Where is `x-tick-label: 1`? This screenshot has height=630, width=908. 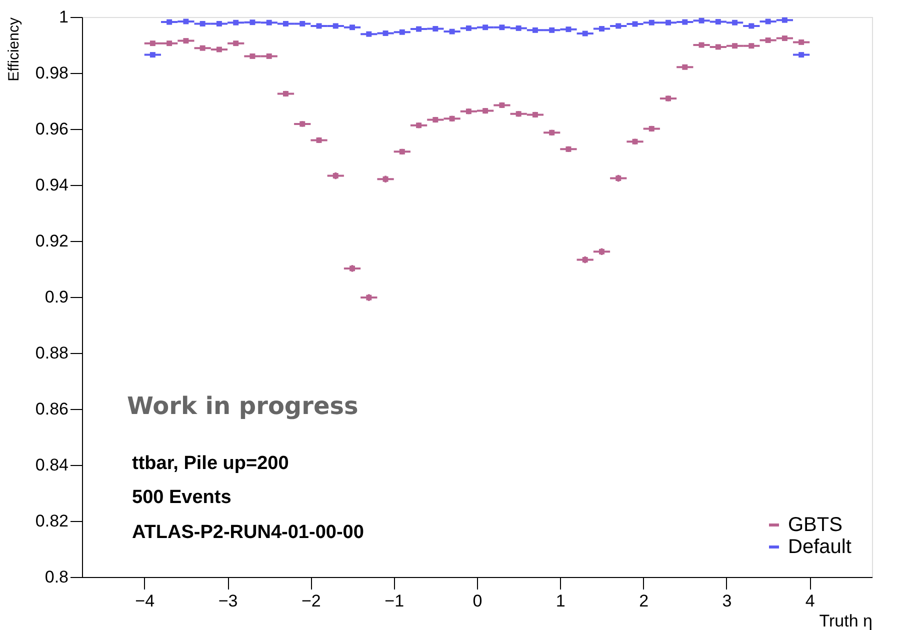
x-tick-label: 1 is located at coordinates (561, 601).